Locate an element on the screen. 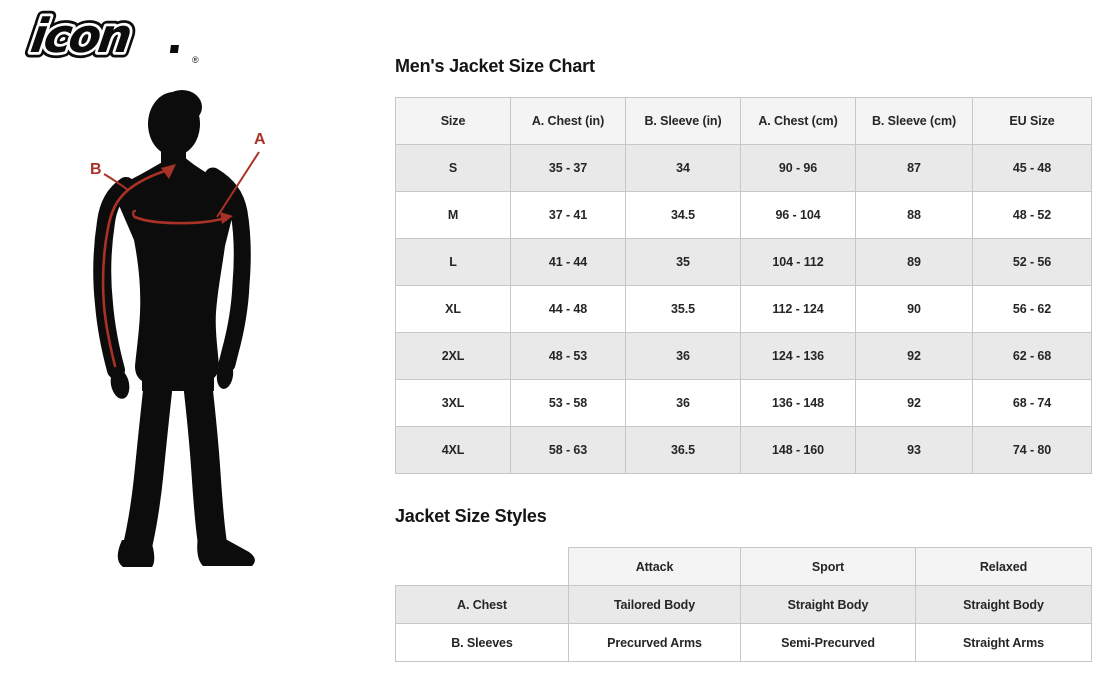 The image size is (1110, 682). column-header-attack: Attack is located at coordinates (654, 566).